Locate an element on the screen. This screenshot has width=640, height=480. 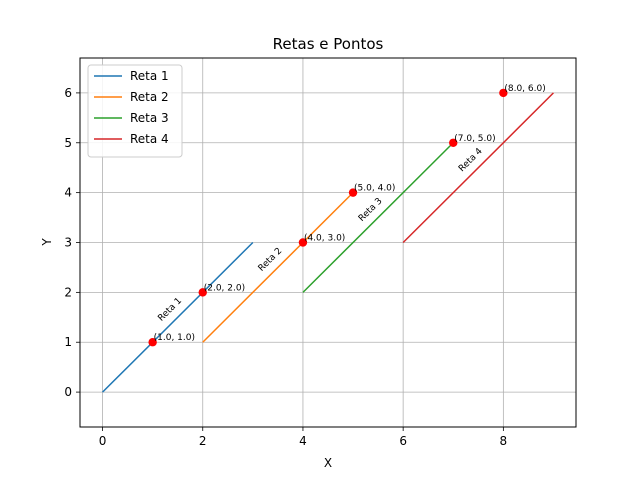
x-ticks: 0 2 4 6 8 is located at coordinates (303, 437).